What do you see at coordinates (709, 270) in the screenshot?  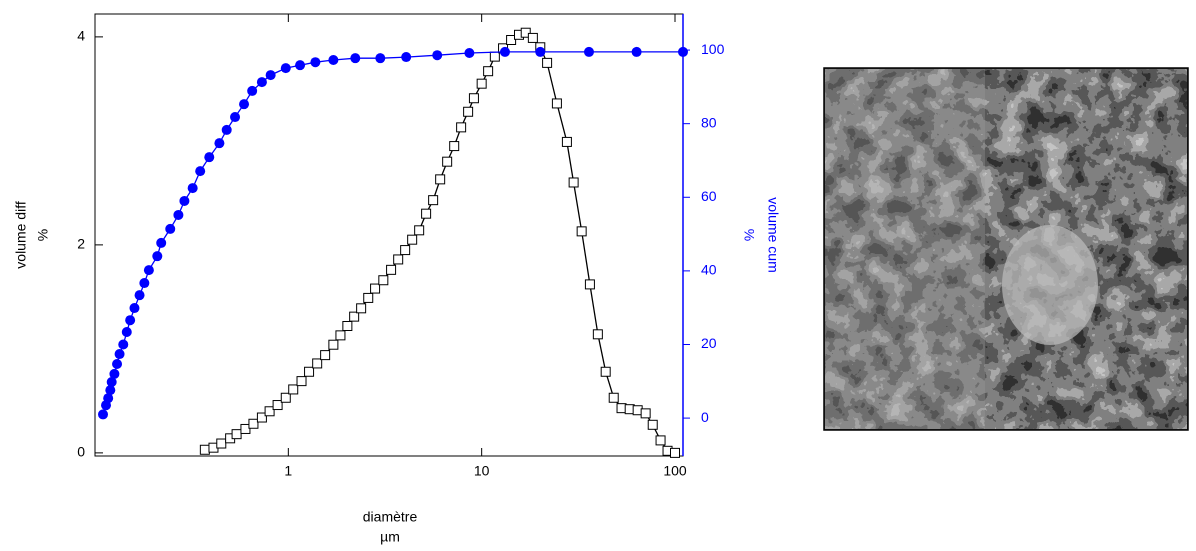 I see `y2-tick-label: 40` at bounding box center [709, 270].